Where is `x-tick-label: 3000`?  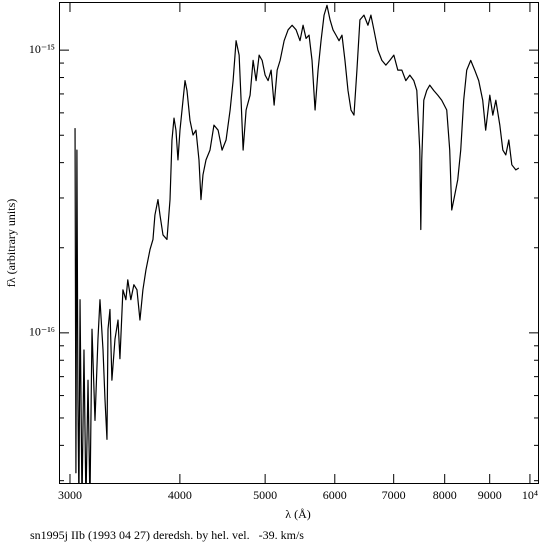
x-tick-label: 3000 is located at coordinates (70, 495).